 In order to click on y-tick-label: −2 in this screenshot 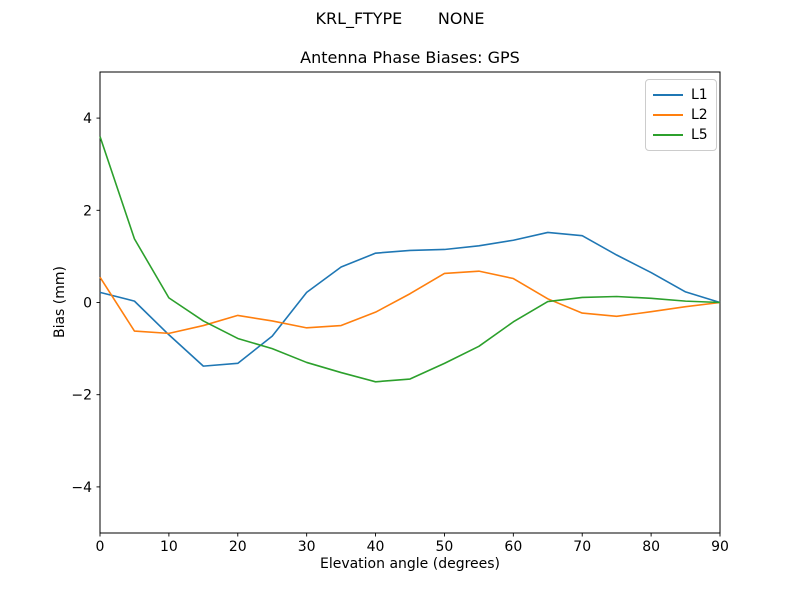, I will do `click(81, 396)`.